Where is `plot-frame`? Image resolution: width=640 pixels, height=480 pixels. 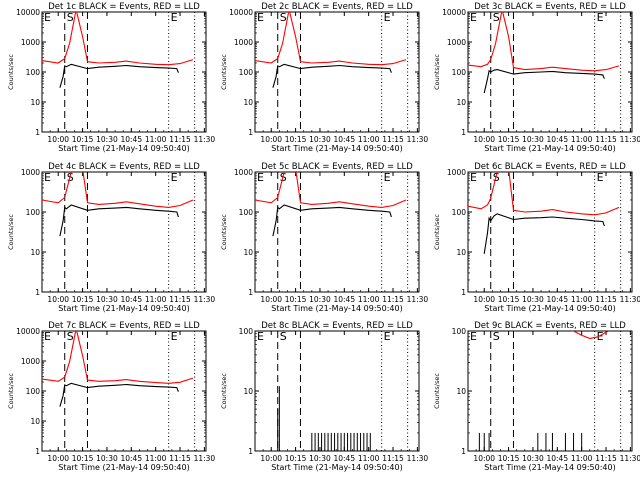
plot-frame is located at coordinates (124, 391).